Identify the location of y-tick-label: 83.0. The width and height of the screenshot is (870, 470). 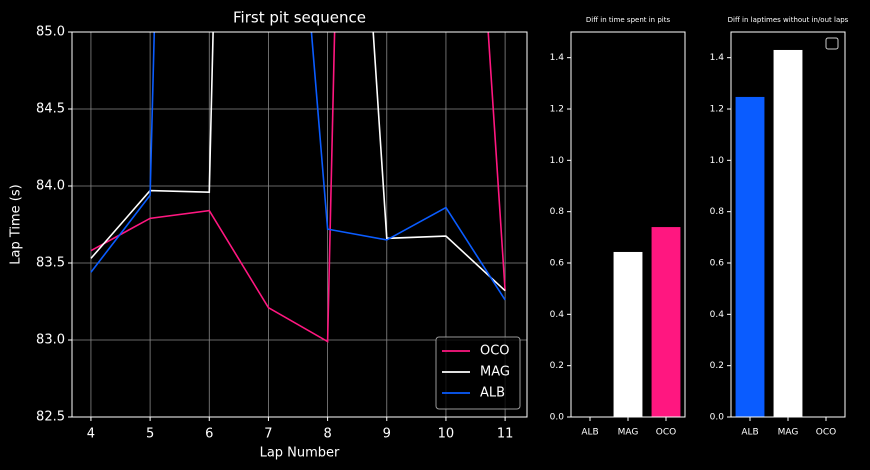
(50, 340).